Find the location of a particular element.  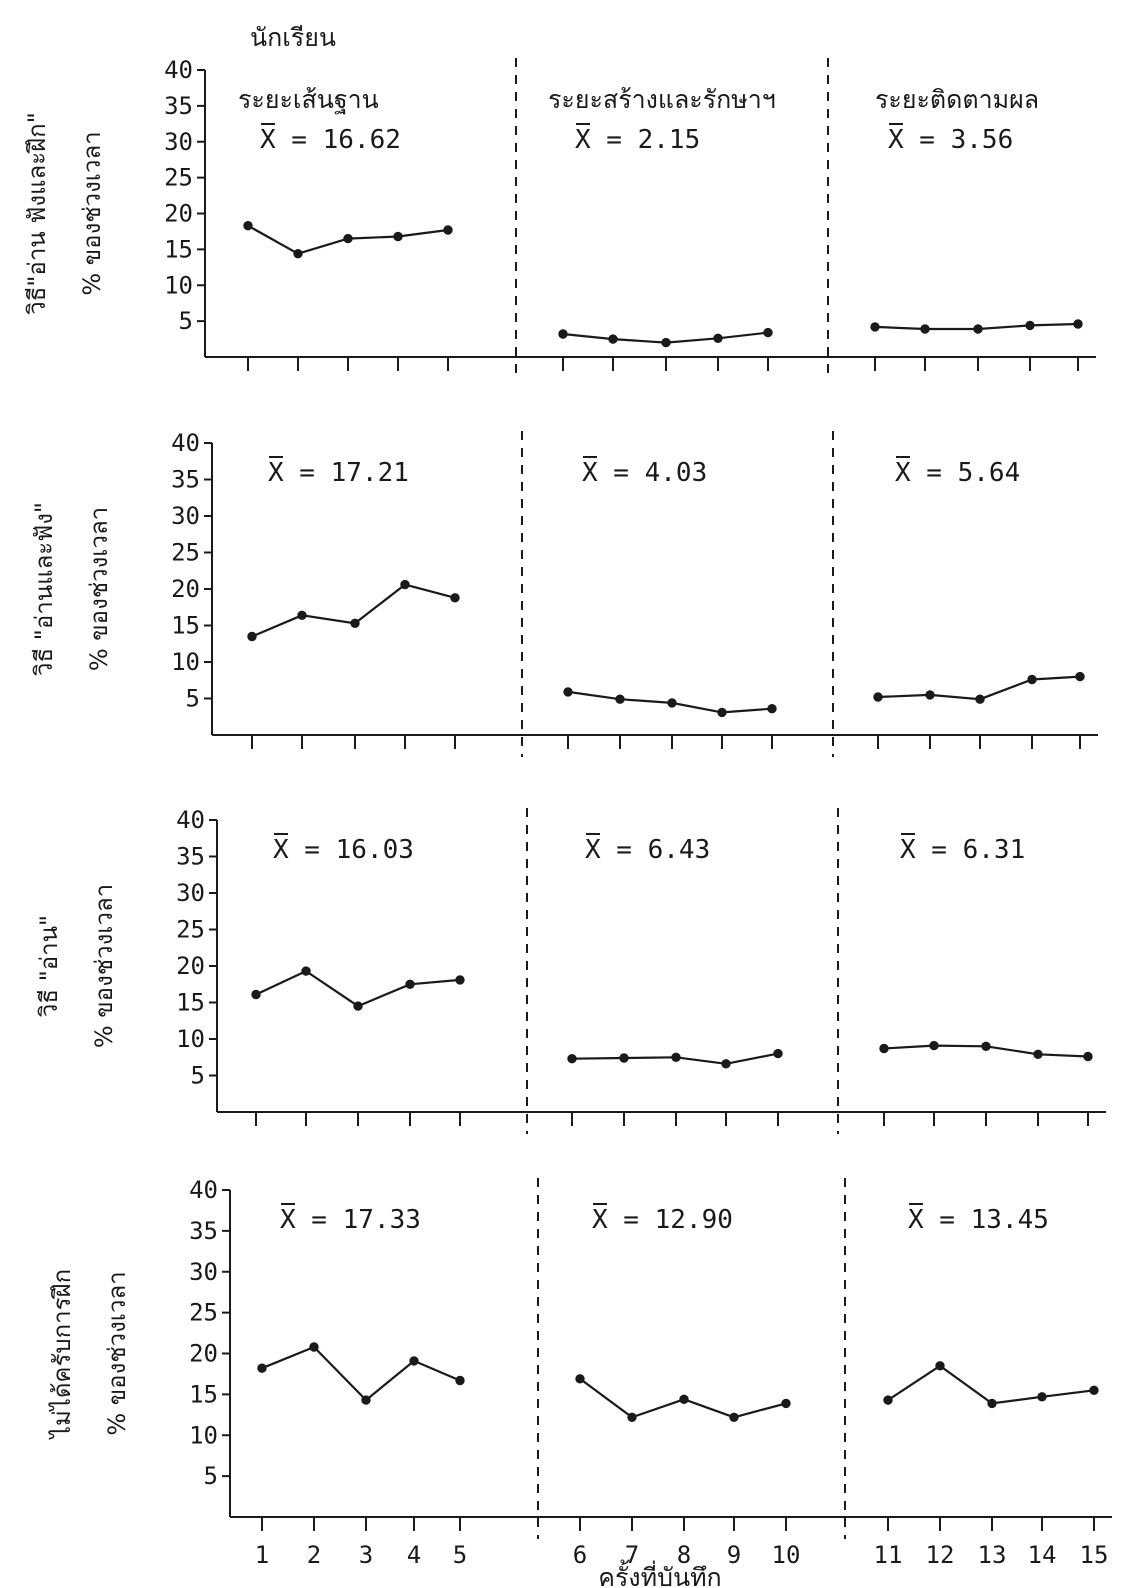

x-tick-label: 9 is located at coordinates (734, 1555).